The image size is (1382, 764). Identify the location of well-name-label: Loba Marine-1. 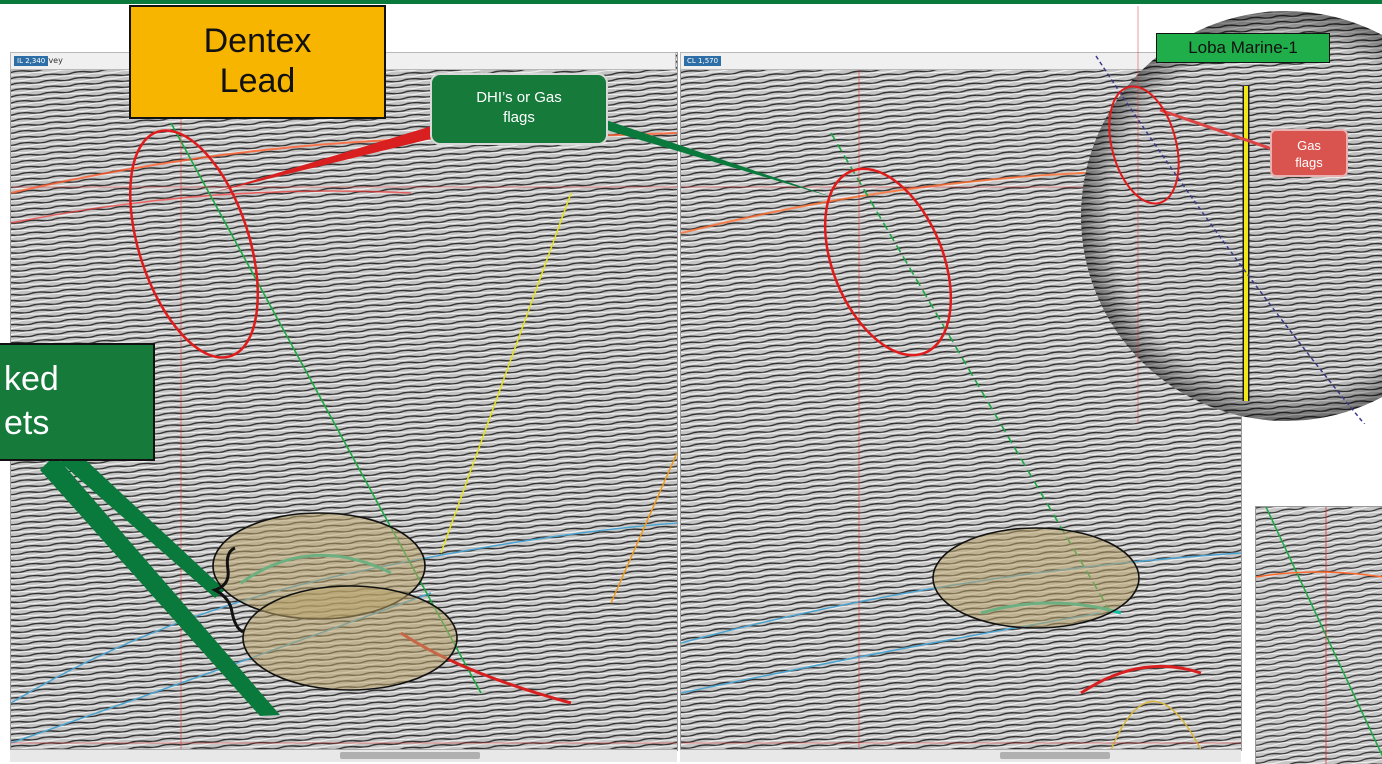
(1243, 48).